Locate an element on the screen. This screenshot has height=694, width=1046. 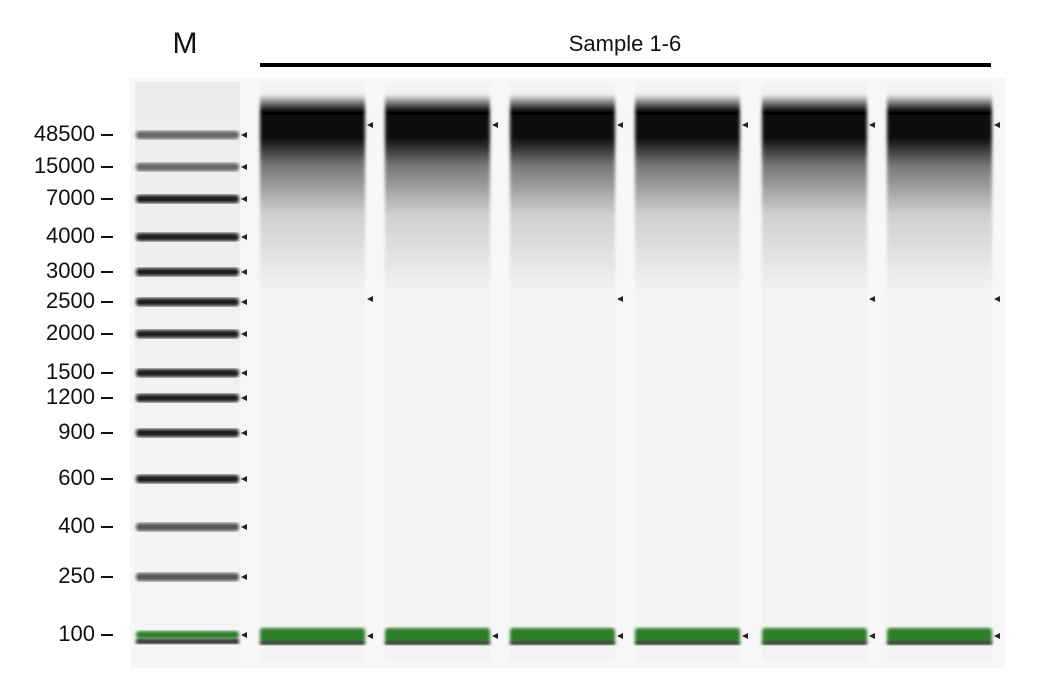
ladder-label: 48500 is located at coordinates (64, 133).